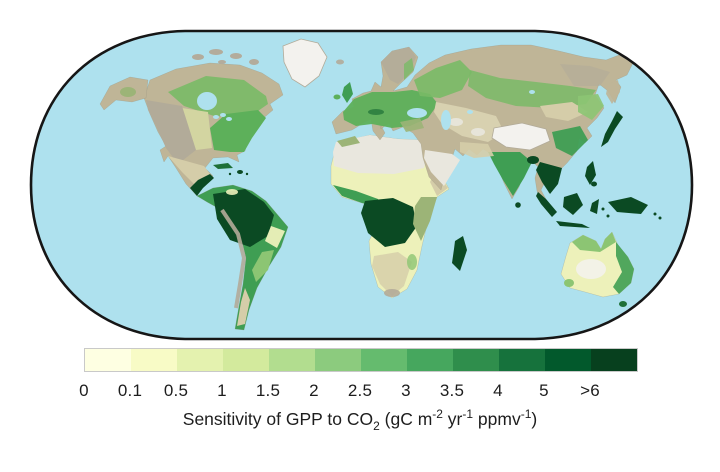 The width and height of the screenshot is (720, 472). Describe the element at coordinates (275, 237) in the screenshot. I see `caatinga-region` at that location.